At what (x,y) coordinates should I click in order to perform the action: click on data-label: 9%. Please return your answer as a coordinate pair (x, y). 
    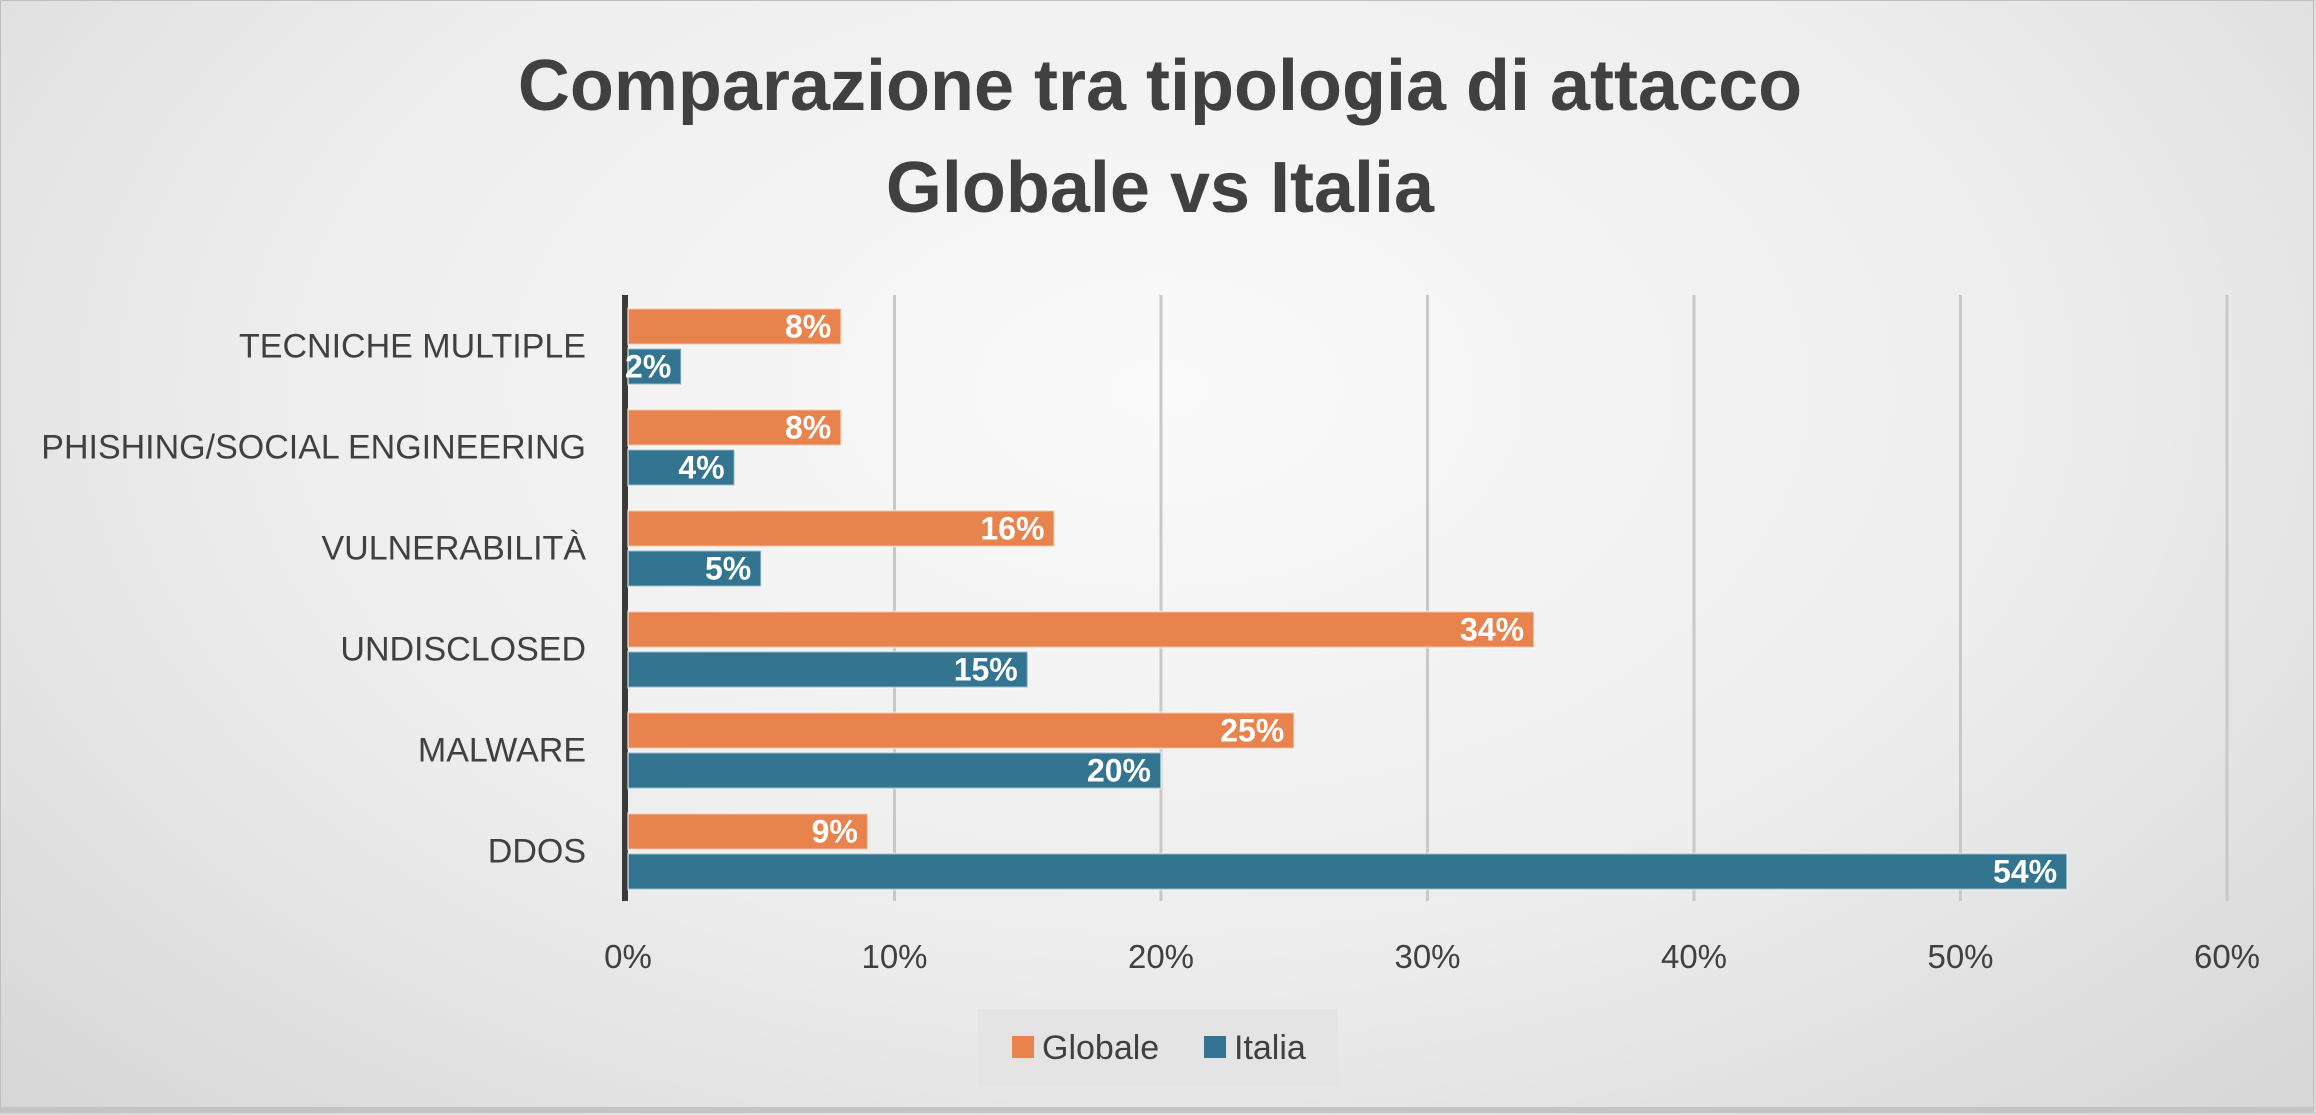
    Looking at the image, I should click on (835, 832).